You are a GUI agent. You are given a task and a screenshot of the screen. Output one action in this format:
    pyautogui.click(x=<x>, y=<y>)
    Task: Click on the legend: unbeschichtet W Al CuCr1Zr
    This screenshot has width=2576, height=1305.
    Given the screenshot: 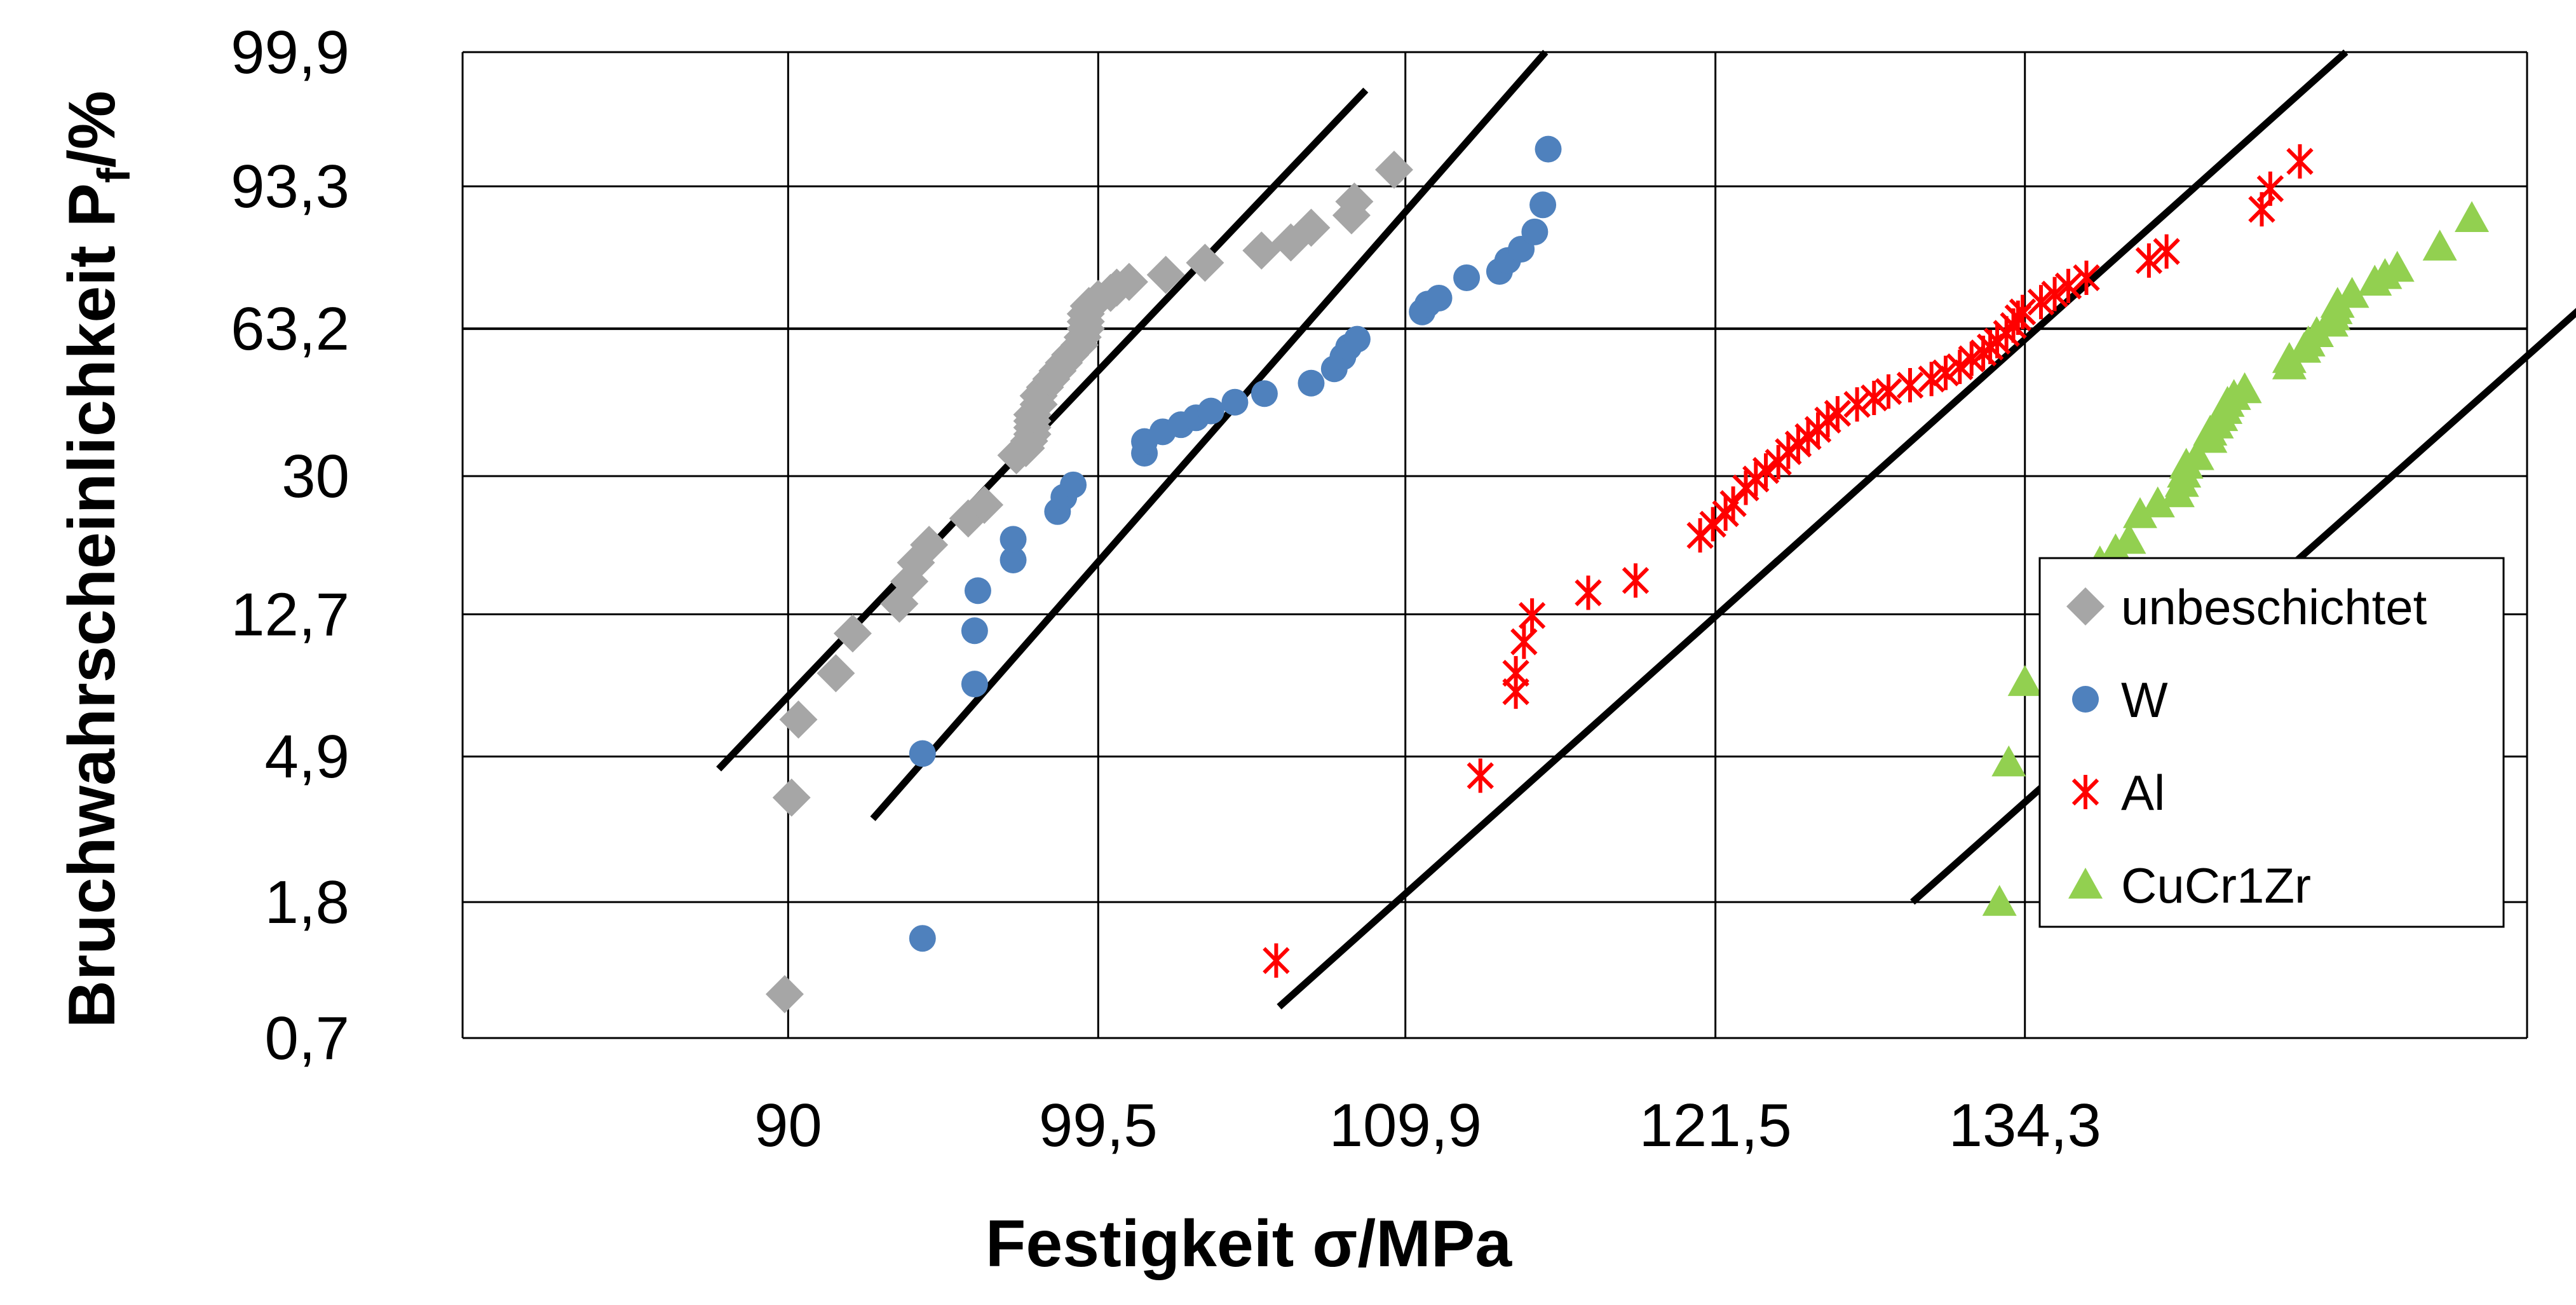 What is the action you would take?
    pyautogui.click(x=2271, y=743)
    